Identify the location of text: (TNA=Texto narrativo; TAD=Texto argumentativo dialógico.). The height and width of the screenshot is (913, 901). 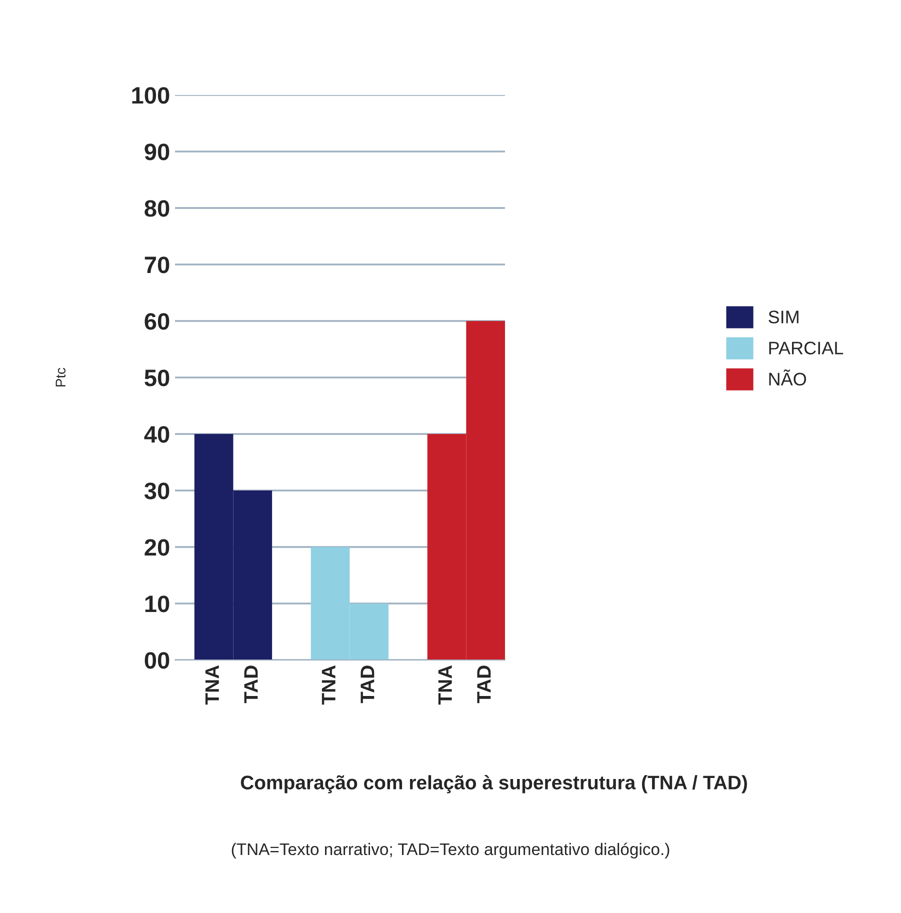
(451, 850).